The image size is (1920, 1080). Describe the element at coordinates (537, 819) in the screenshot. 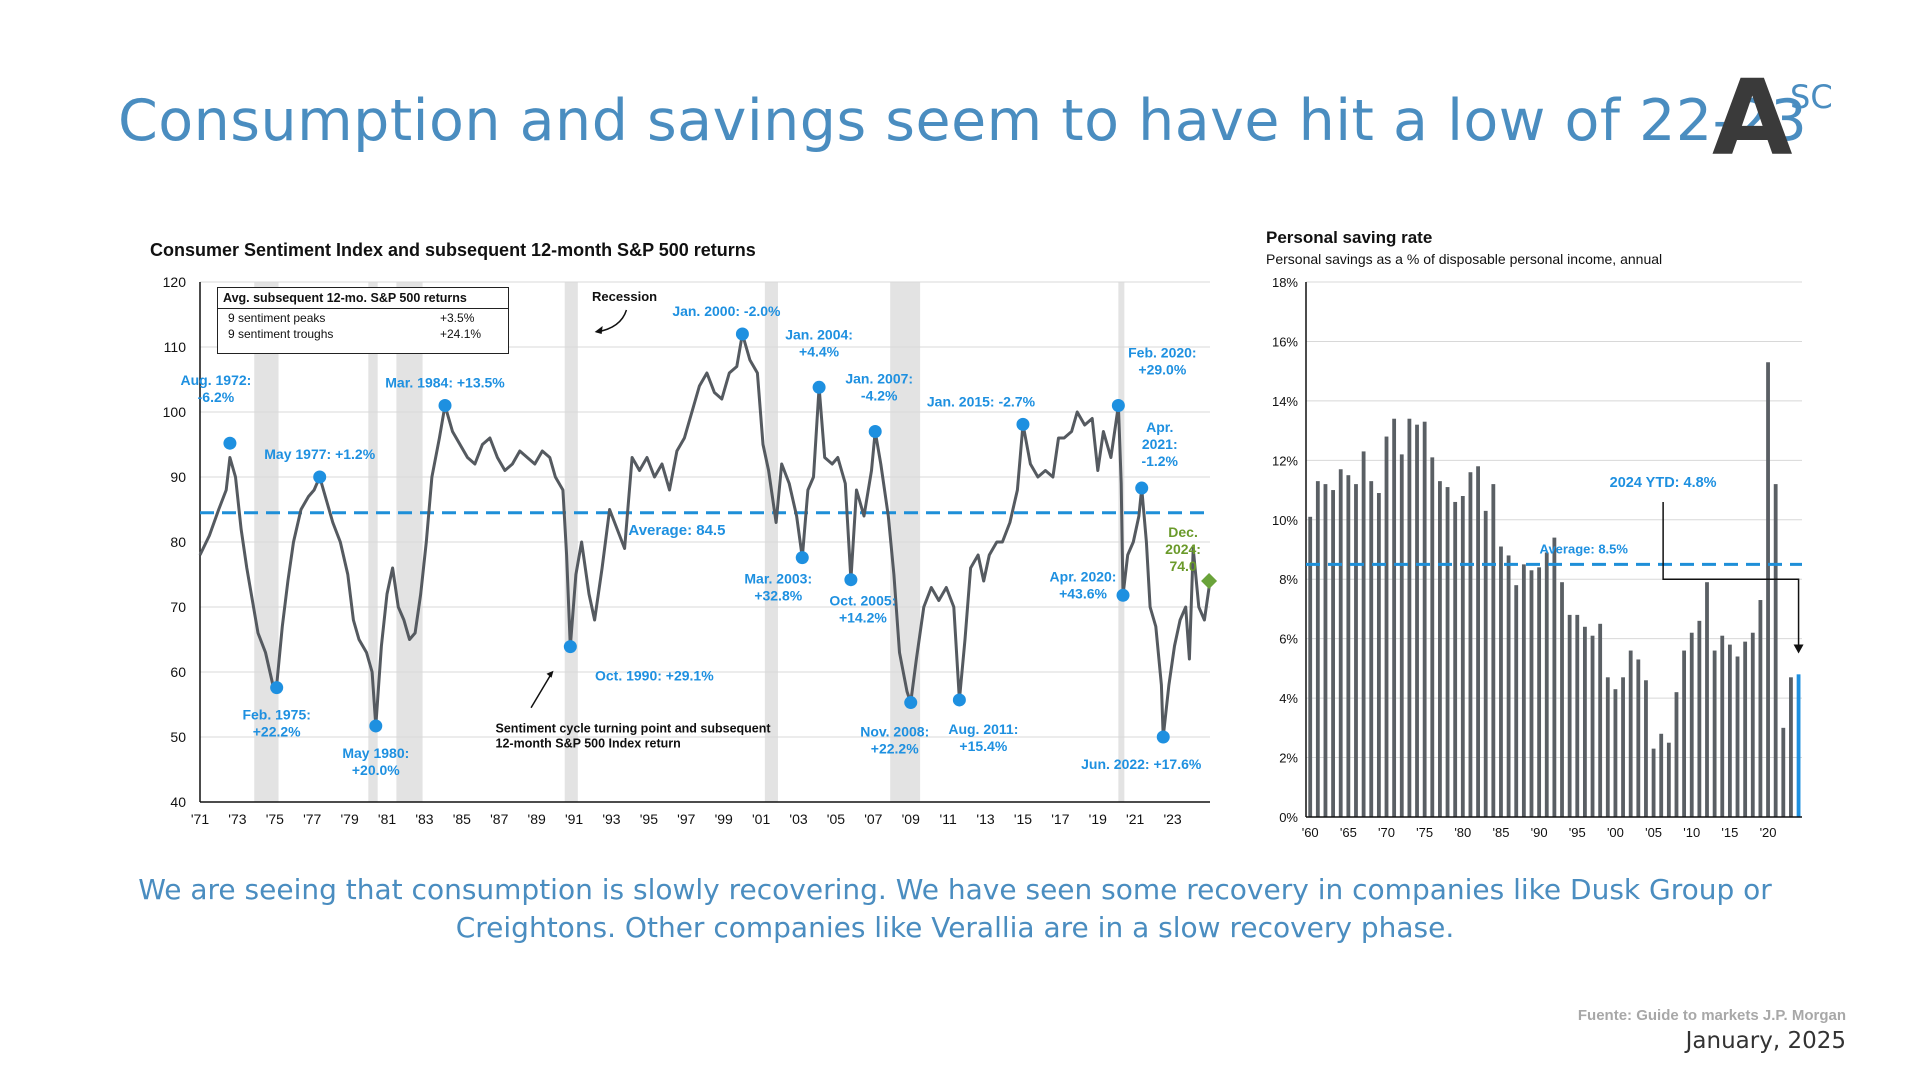

I see `x-tick-label: '89` at that location.